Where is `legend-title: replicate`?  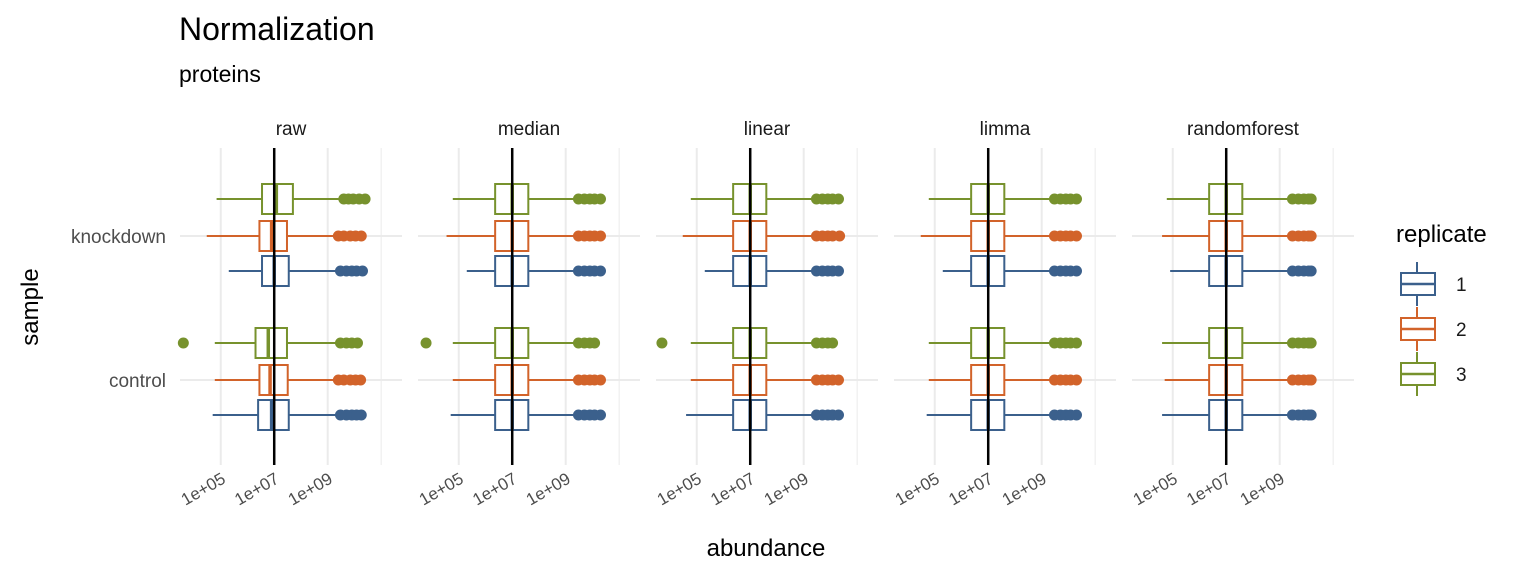 legend-title: replicate is located at coordinates (1441, 234).